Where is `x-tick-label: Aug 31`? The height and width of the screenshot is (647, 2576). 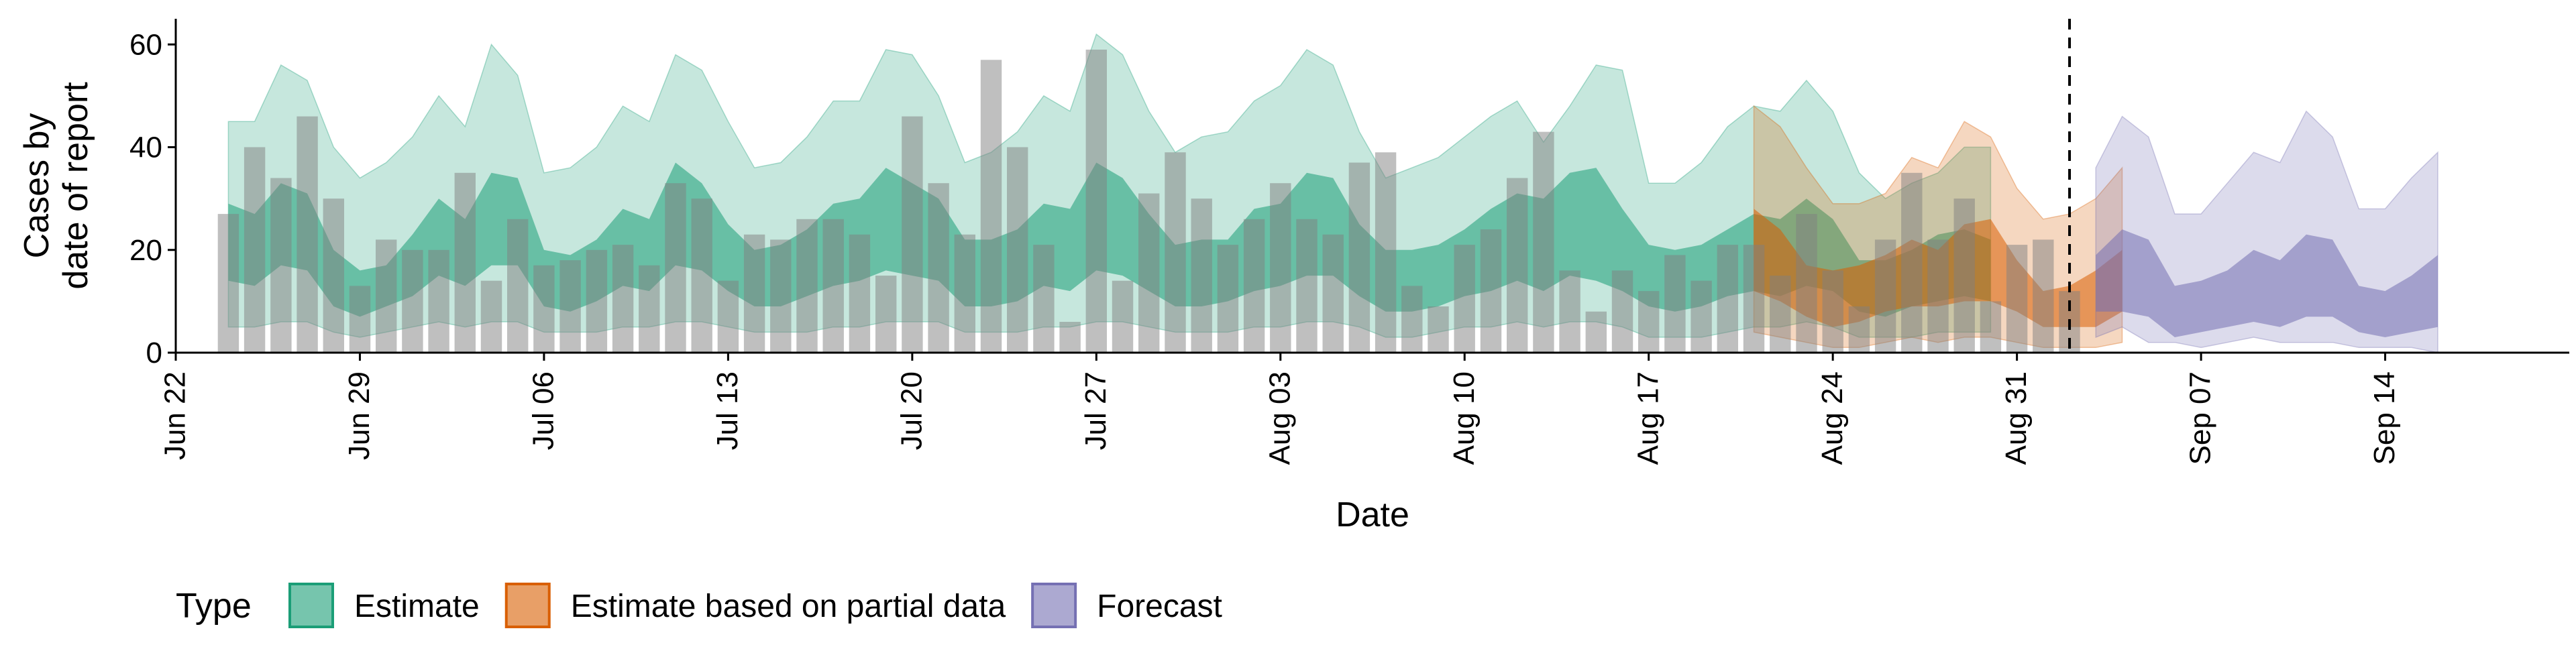
x-tick-label: Aug 31 is located at coordinates (2016, 418).